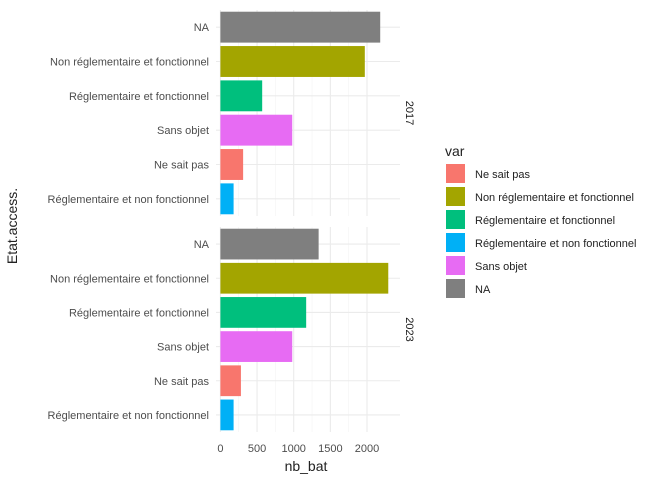 The image size is (672, 480). Describe the element at coordinates (409, 221) in the screenshot. I see `facet-strips: 2017 2023` at that location.